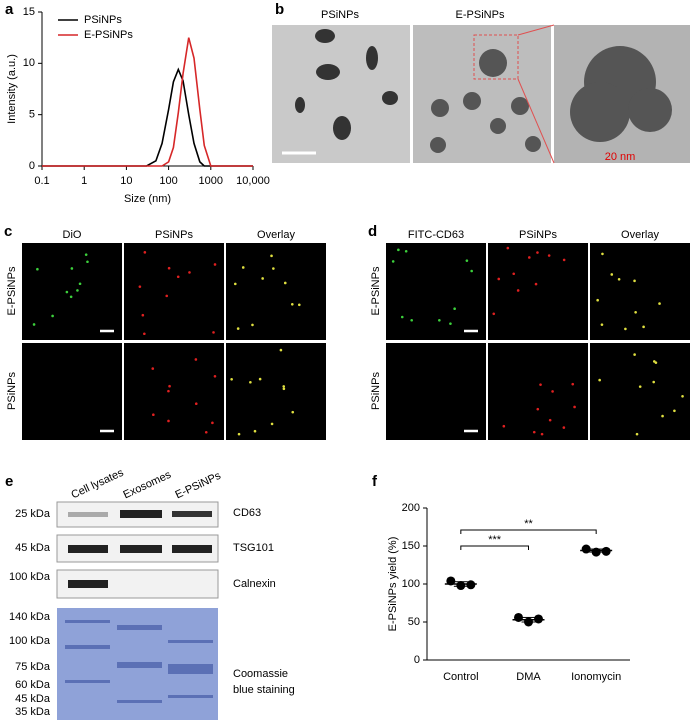 This screenshot has height=720, width=690. What do you see at coordinates (29, 12) in the screenshot?
I see `y-tick-label: 15` at bounding box center [29, 12].